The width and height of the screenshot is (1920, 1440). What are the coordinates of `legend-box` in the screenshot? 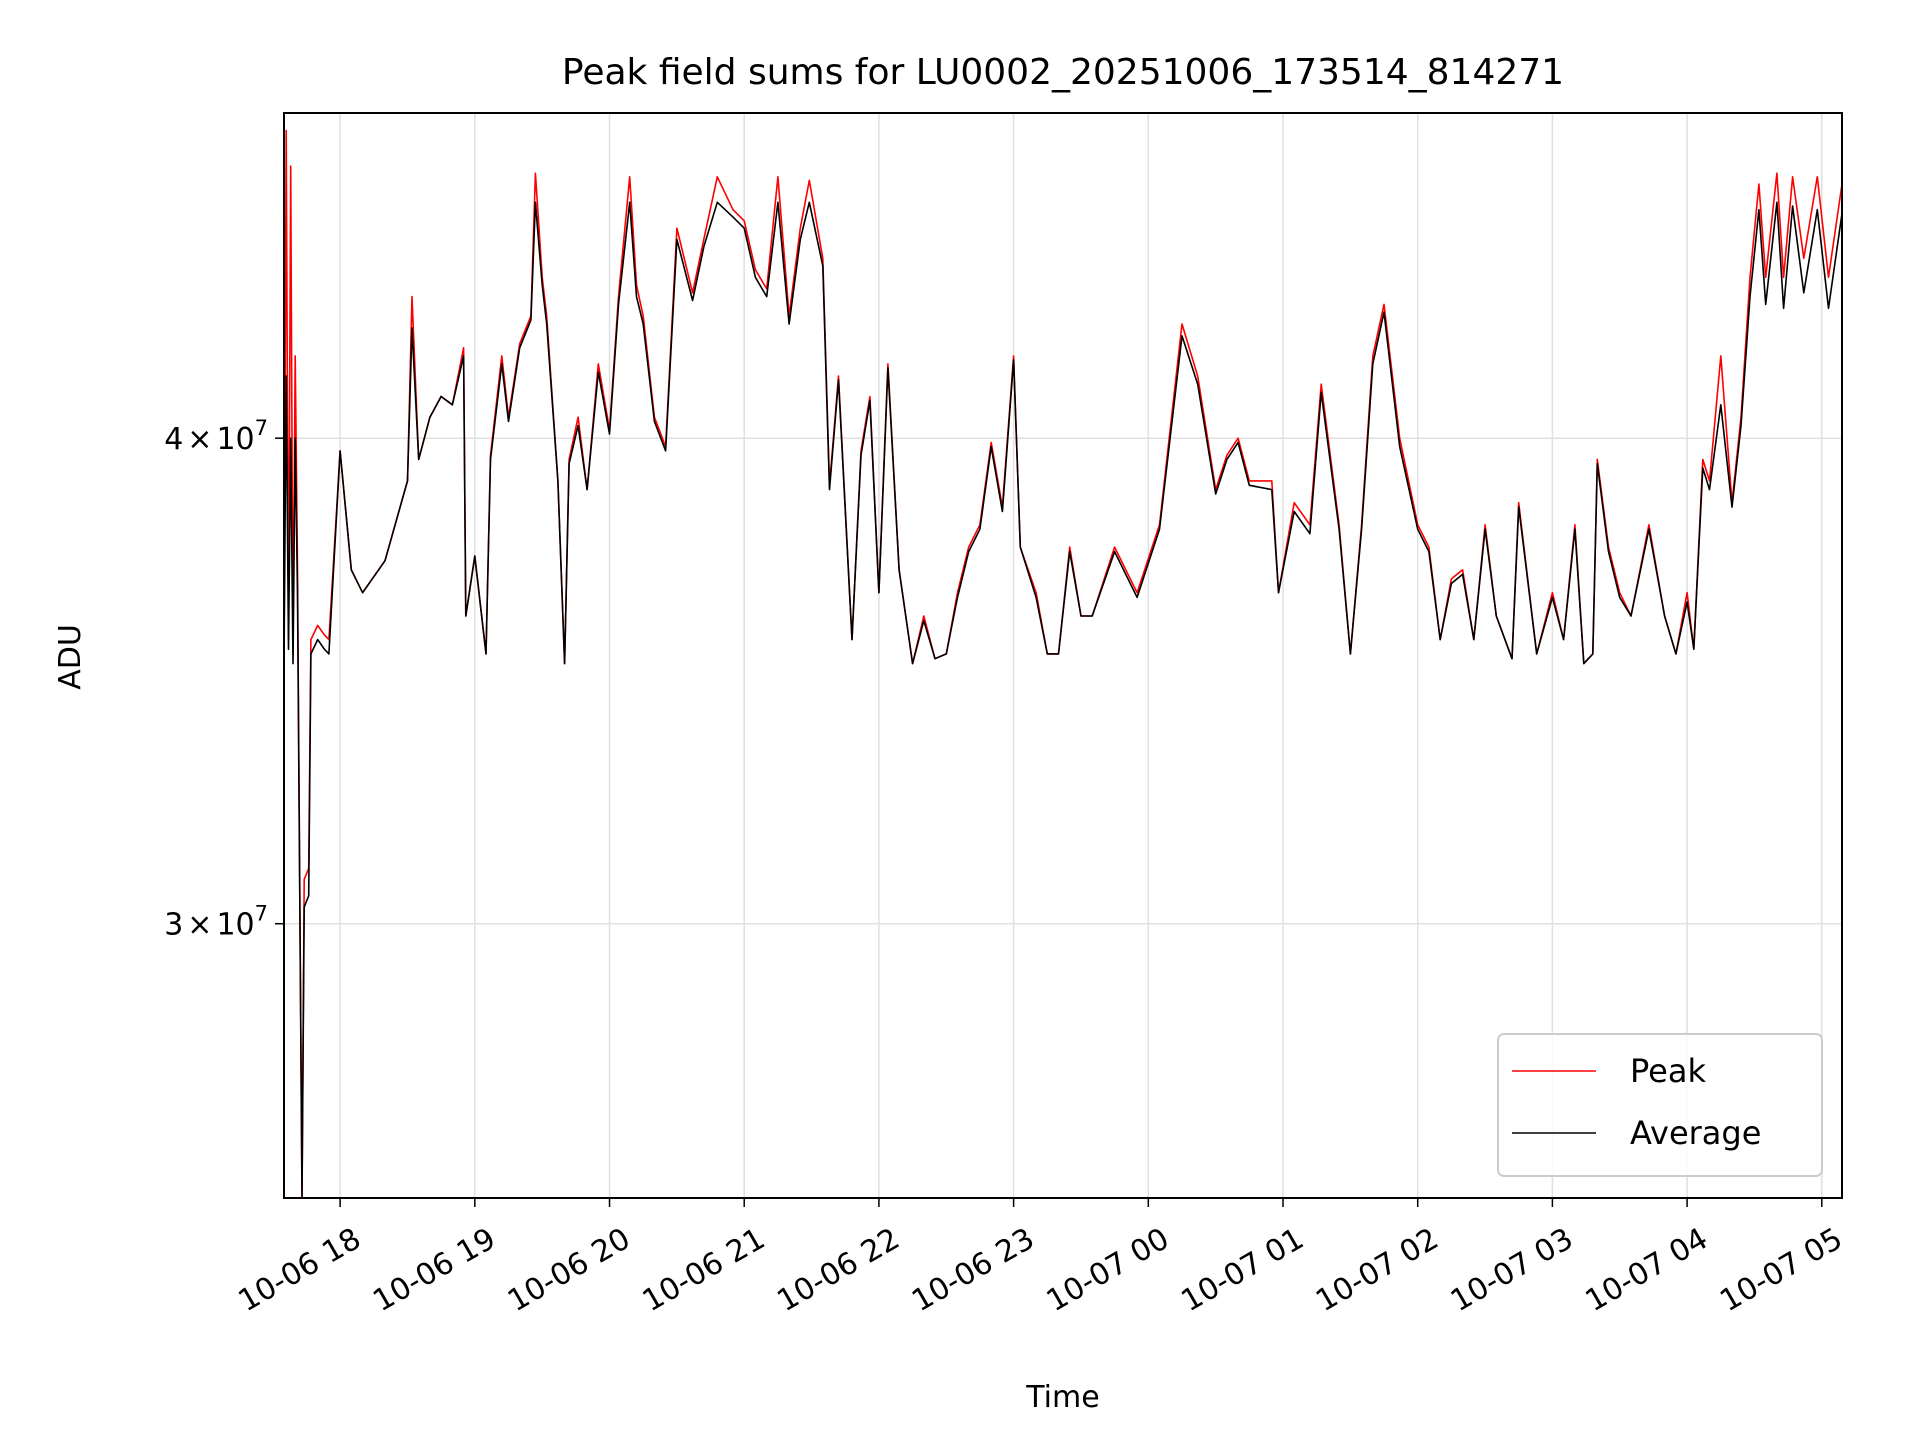 It's located at (1660, 1105).